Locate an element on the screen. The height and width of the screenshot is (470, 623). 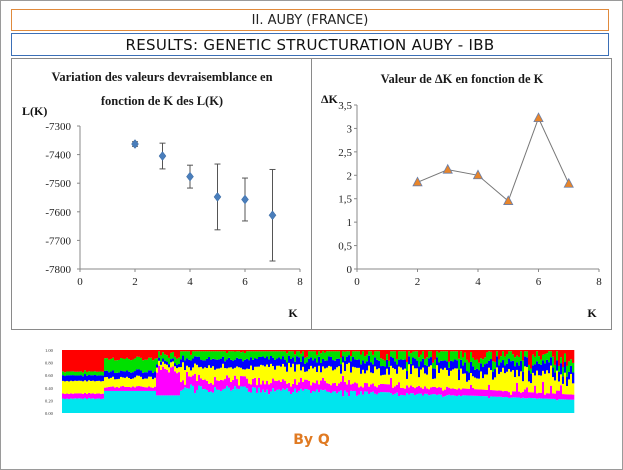
chart-title: Valeur de ΔK en fonction de K is located at coordinates (462, 79).